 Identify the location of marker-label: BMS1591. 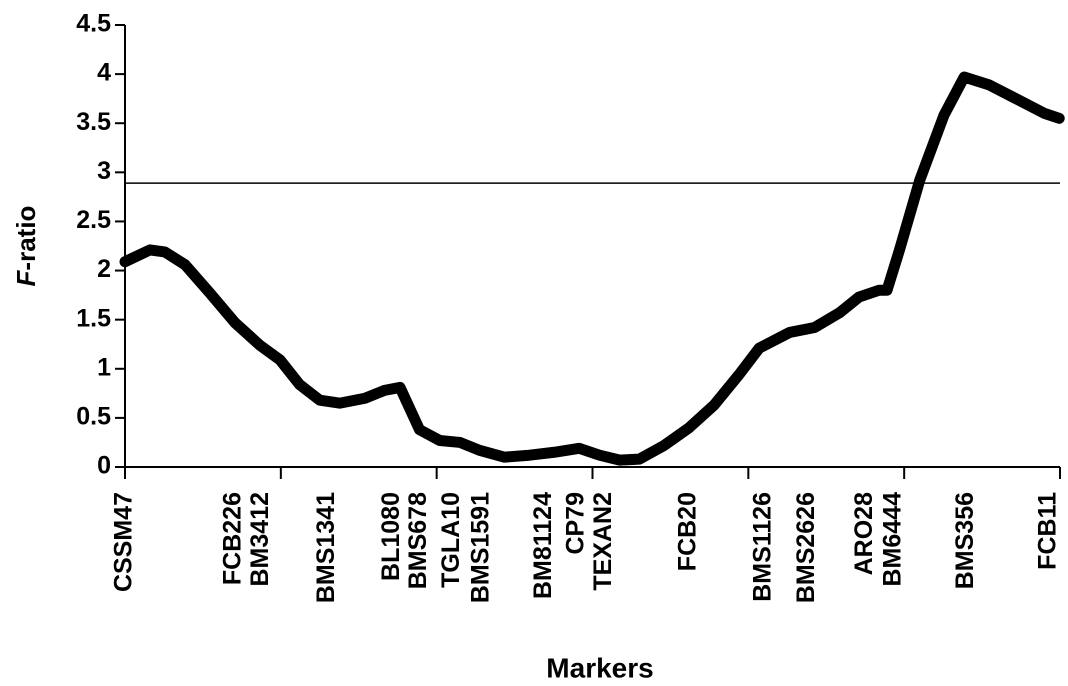
(480, 547).